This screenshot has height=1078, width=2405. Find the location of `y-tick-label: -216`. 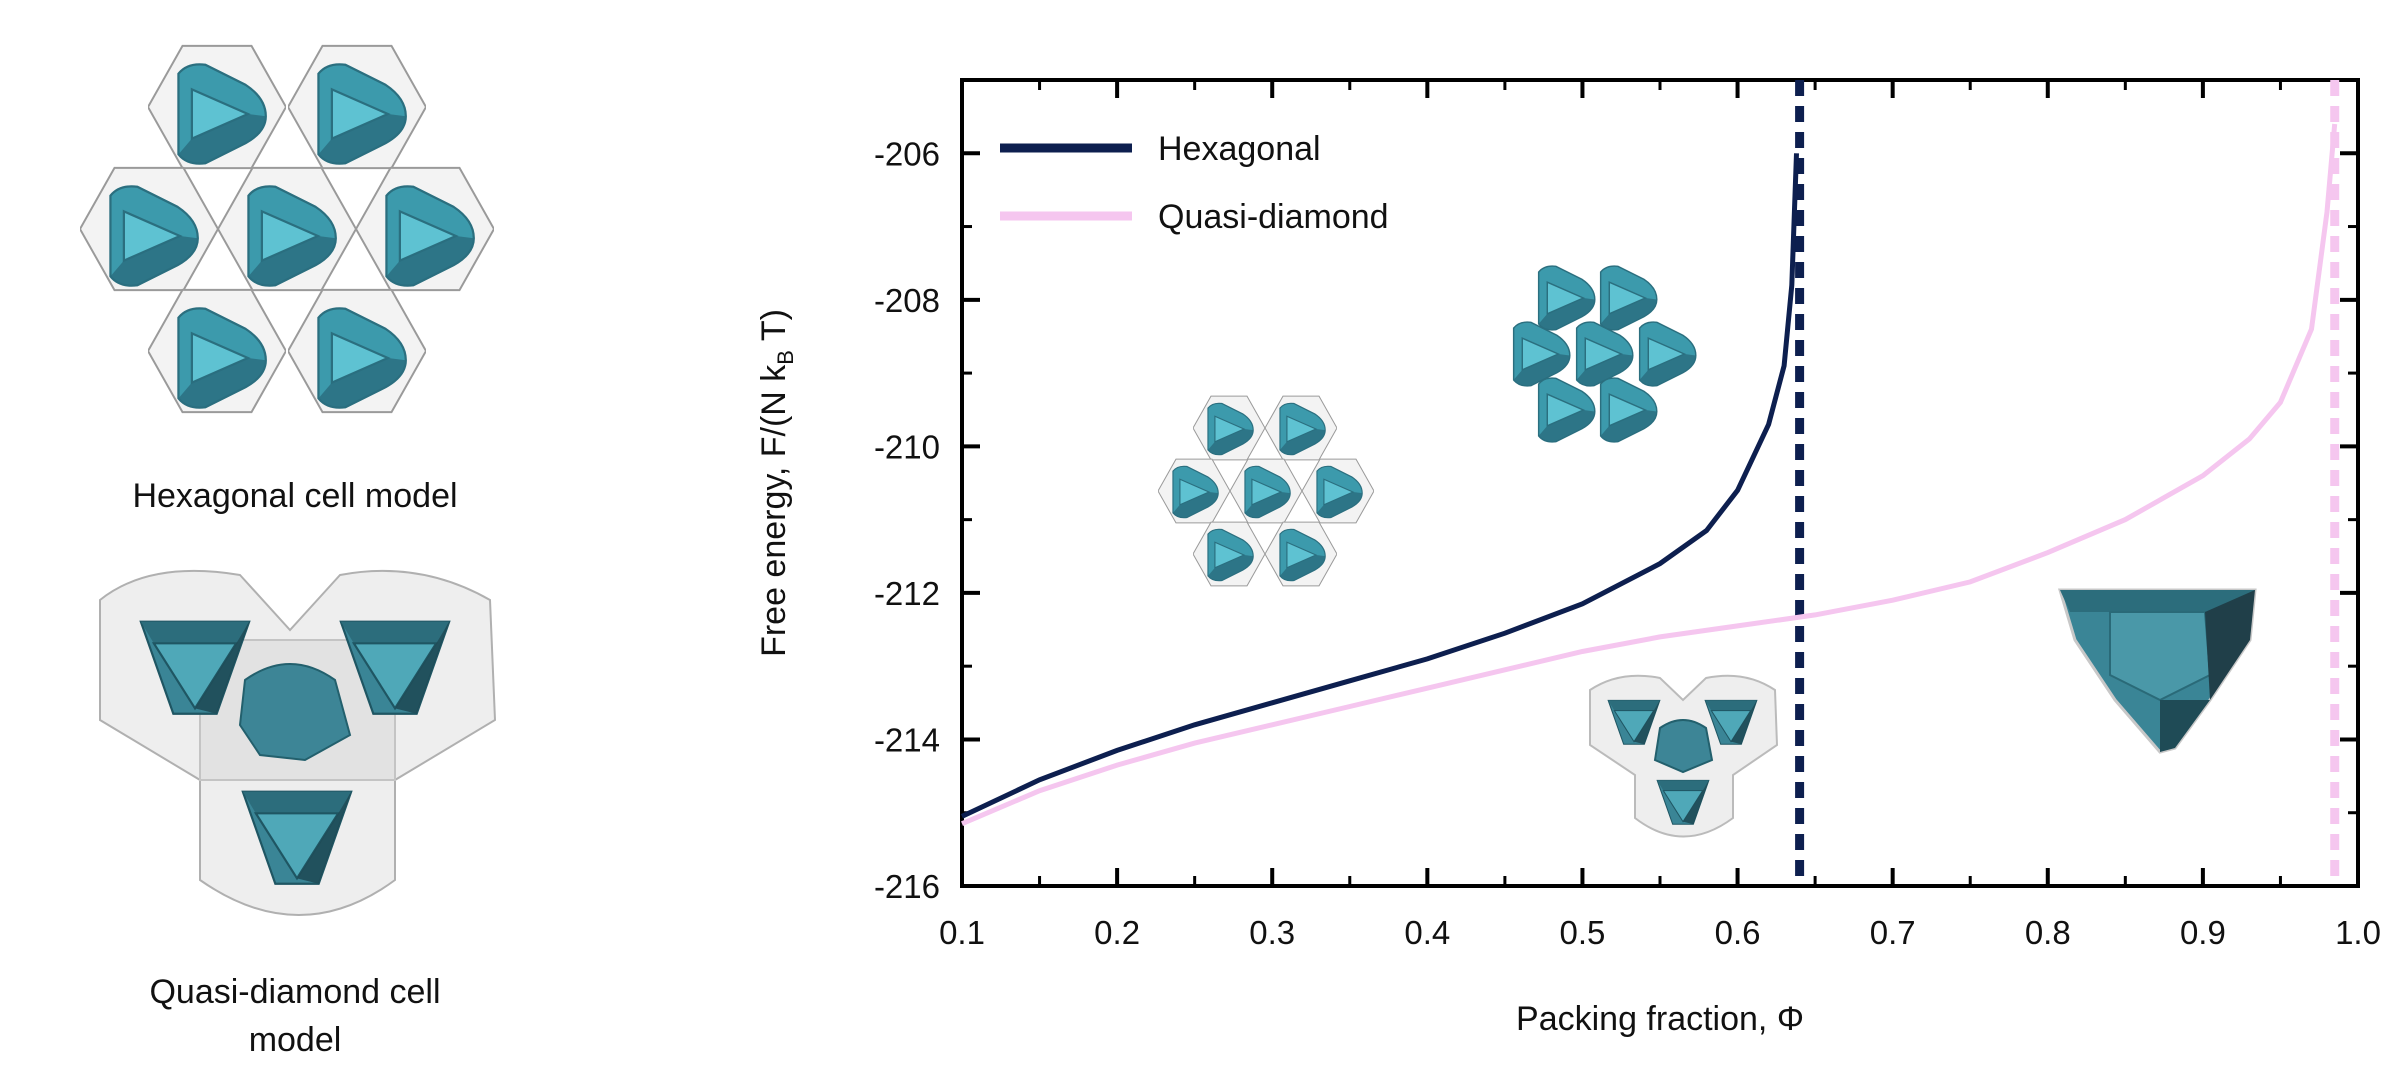

y-tick-label: -216 is located at coordinates (907, 886).